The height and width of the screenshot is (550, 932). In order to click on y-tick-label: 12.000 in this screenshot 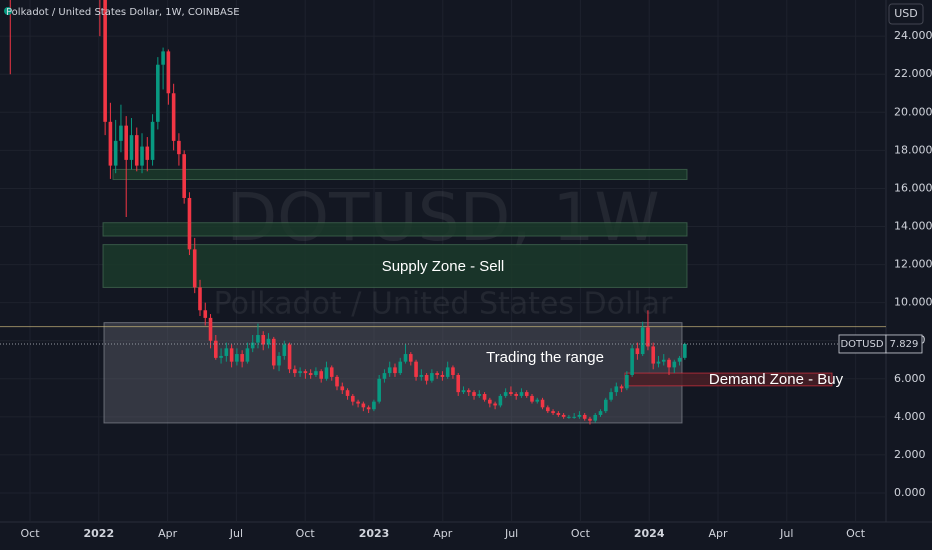, I will do `click(913, 264)`.